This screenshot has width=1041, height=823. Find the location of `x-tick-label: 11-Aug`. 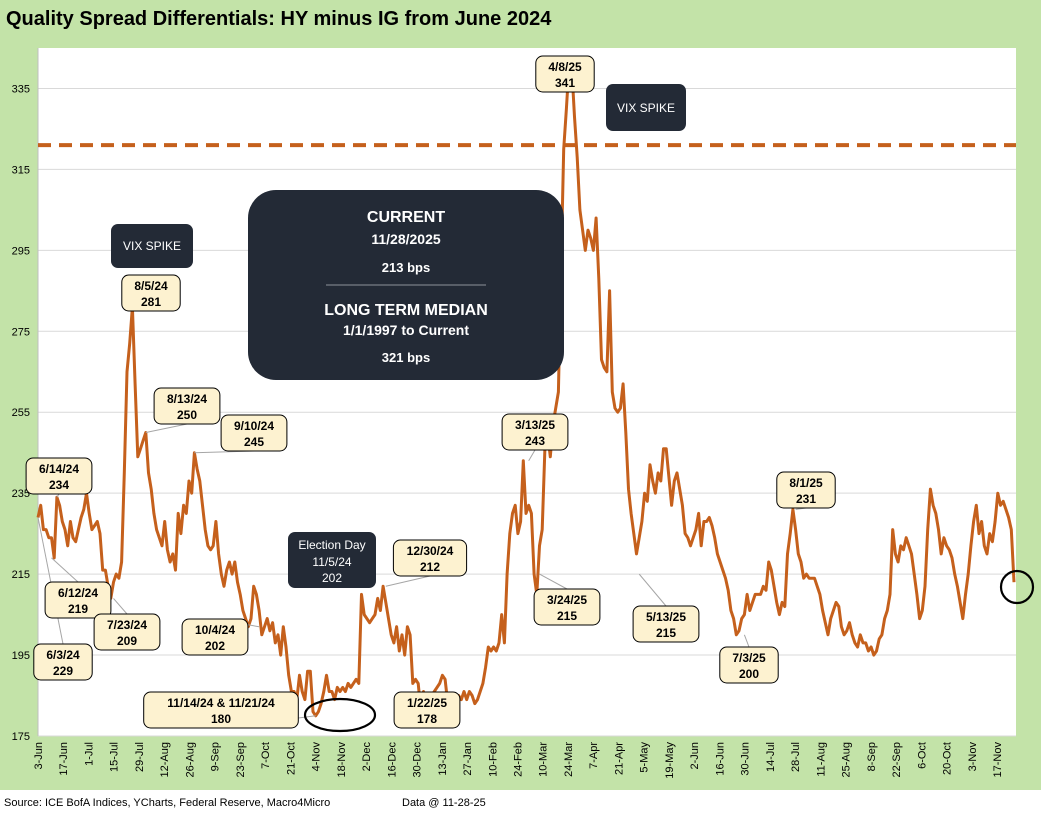

x-tick-label: 11-Aug is located at coordinates (821, 759).